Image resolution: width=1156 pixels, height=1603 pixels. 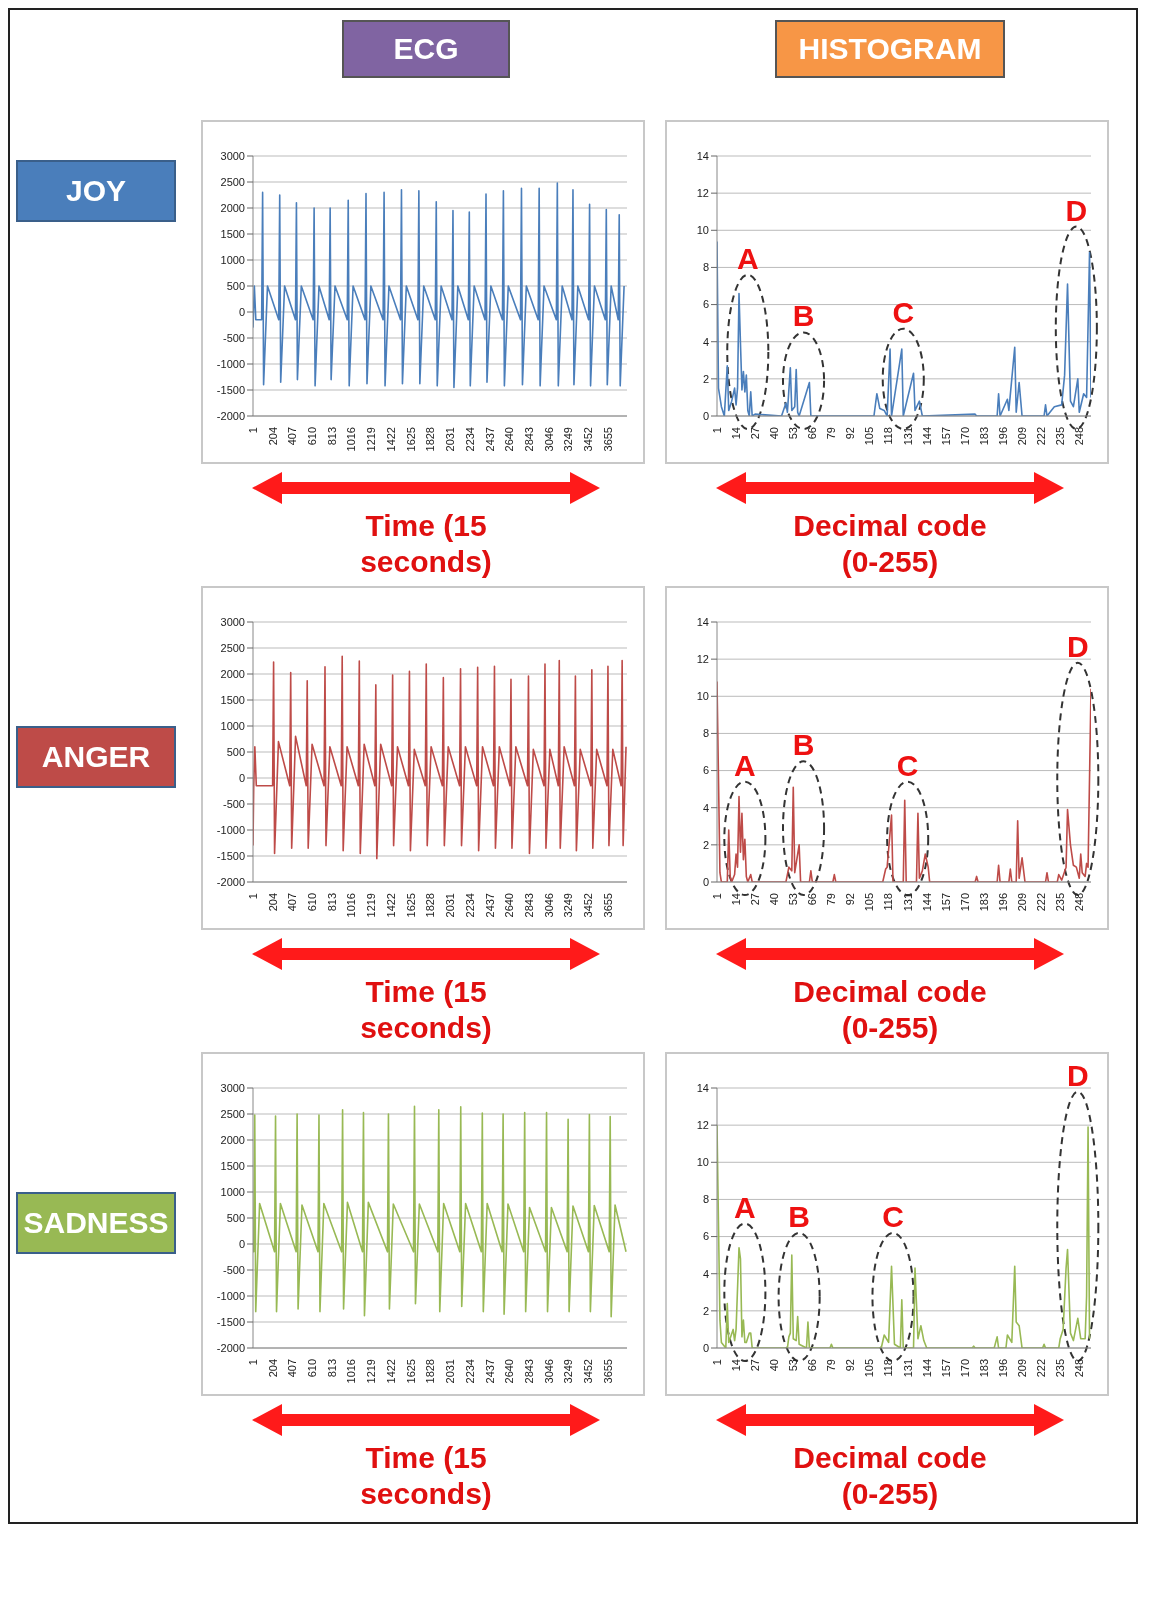 I want to click on y-tick-label: 4, so click(x=705, y=807).